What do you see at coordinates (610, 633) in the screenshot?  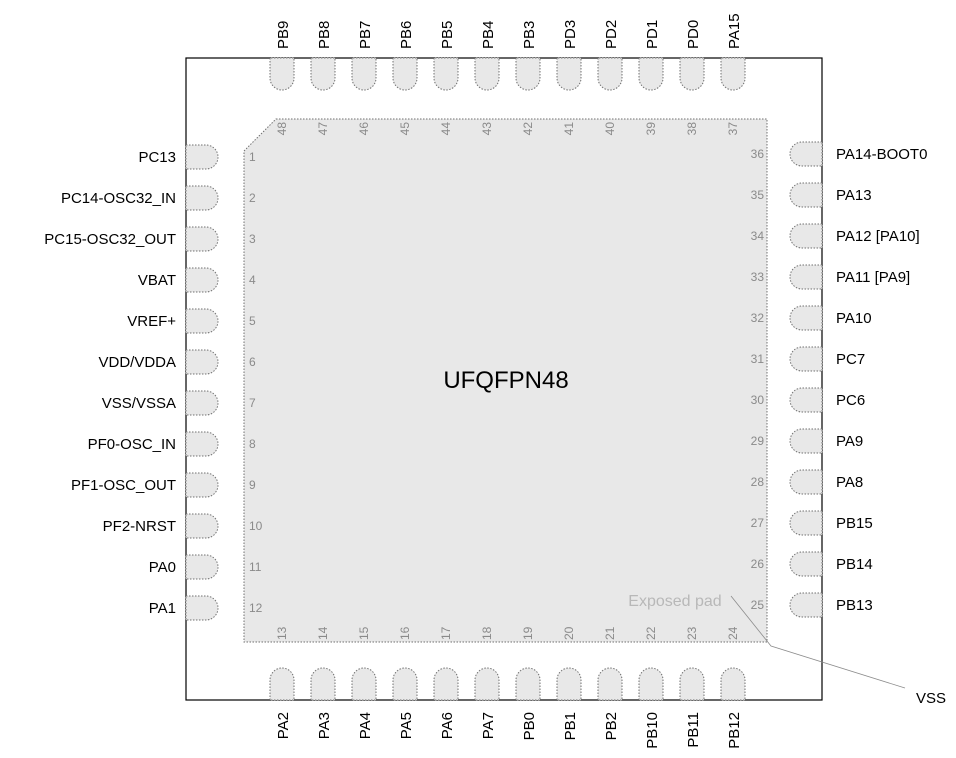 I see `pin-number-bottom: 21` at bounding box center [610, 633].